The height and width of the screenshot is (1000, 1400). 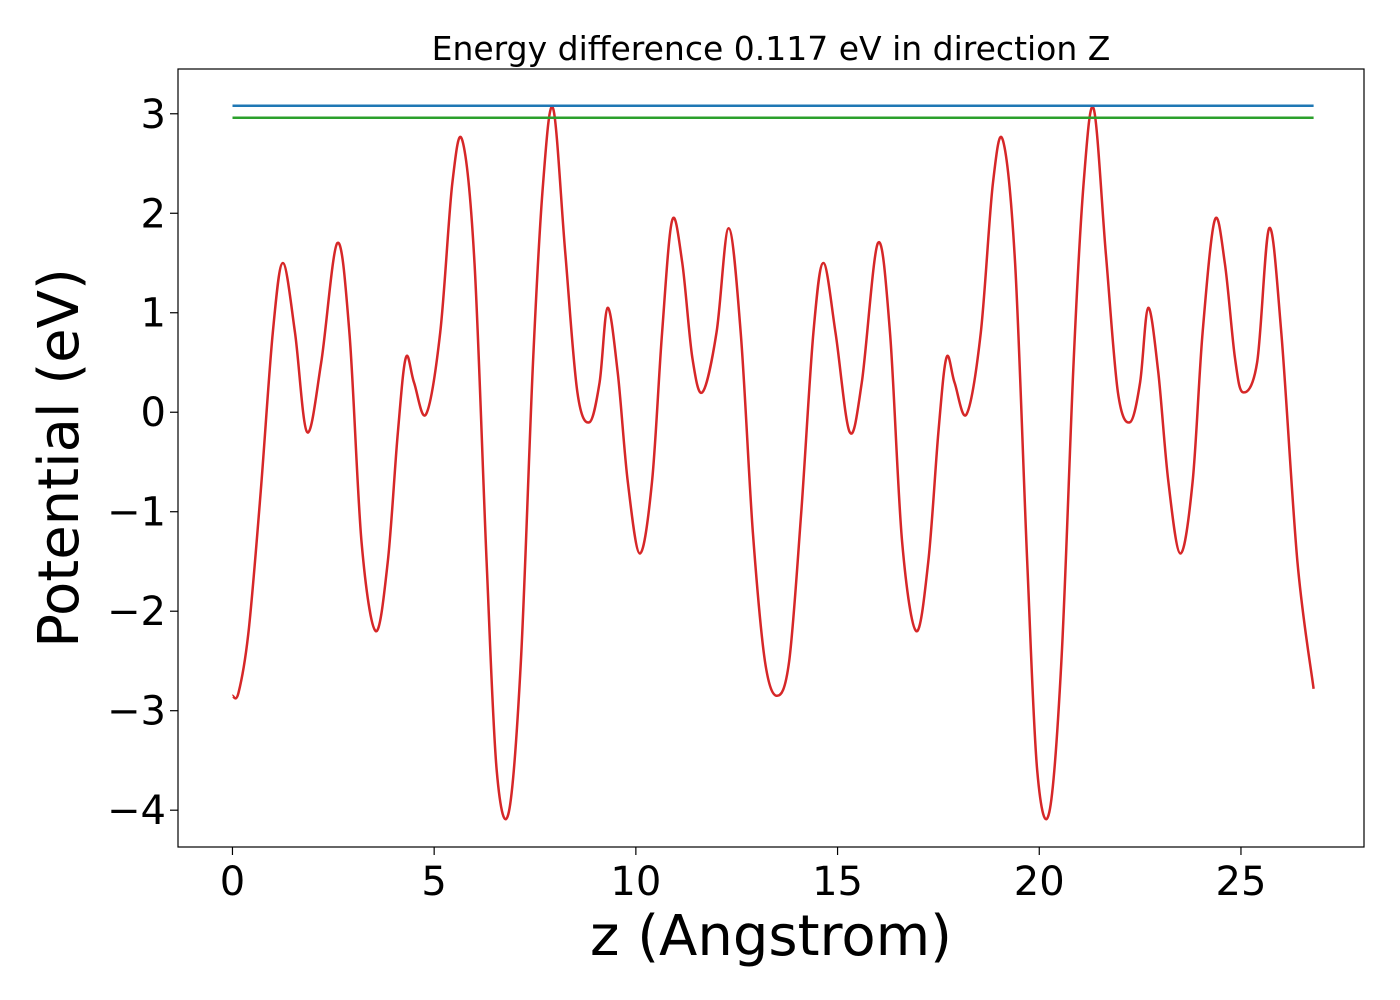 What do you see at coordinates (837, 882) in the screenshot?
I see `x-tick-label: 15` at bounding box center [837, 882].